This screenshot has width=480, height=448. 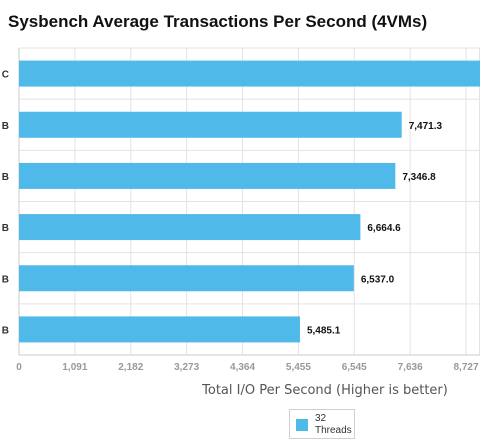 What do you see at coordinates (333, 424) in the screenshot?
I see `legend-label: 32 Threads` at bounding box center [333, 424].